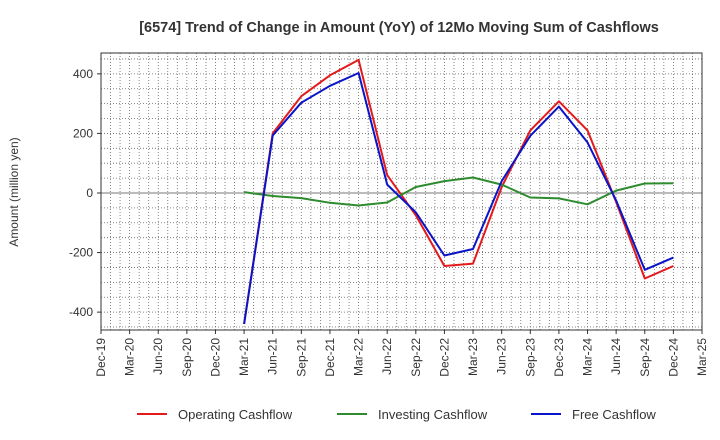  Describe the element at coordinates (616, 356) in the screenshot. I see `x-tick-label: Jun-24` at that location.